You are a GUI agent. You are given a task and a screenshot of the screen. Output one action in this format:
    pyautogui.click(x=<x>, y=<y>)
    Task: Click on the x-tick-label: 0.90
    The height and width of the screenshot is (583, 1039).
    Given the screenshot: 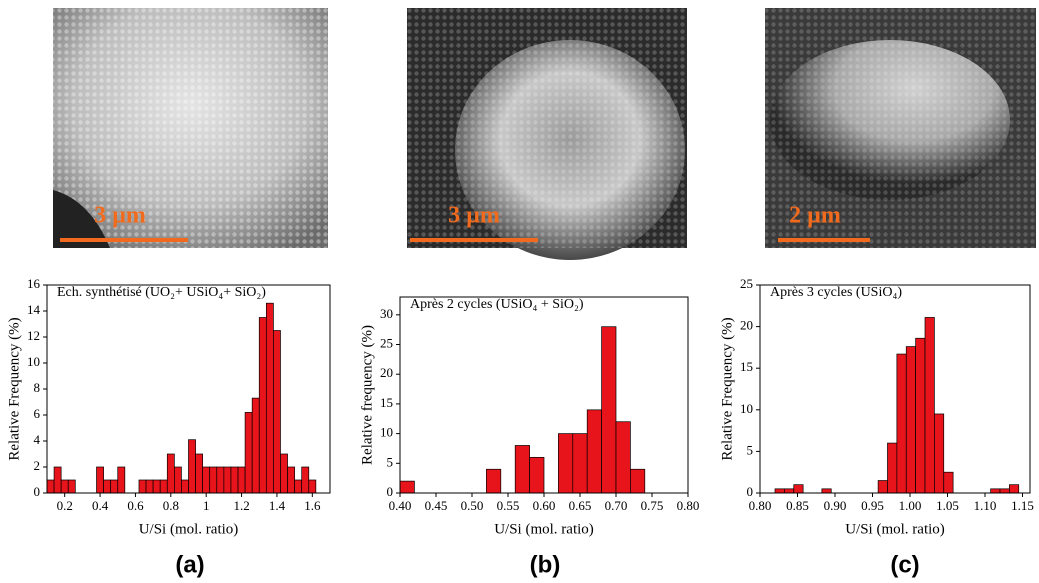 What is the action you would take?
    pyautogui.click(x=835, y=505)
    